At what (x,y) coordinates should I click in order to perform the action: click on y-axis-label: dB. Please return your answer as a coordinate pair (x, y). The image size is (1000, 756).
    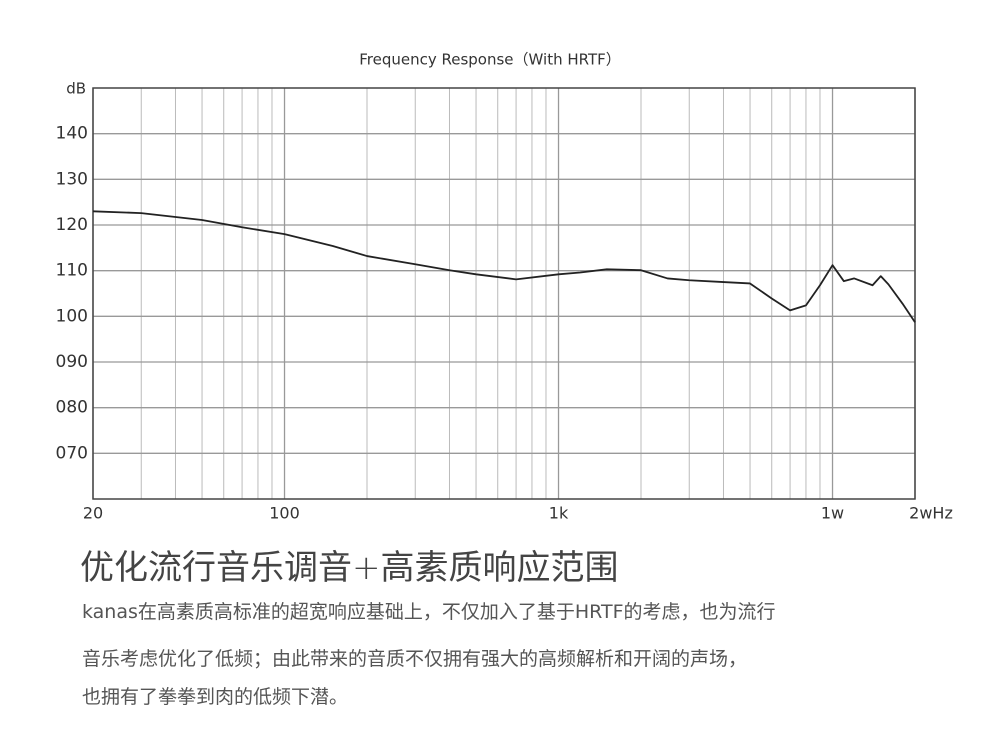
    Looking at the image, I should click on (76, 89).